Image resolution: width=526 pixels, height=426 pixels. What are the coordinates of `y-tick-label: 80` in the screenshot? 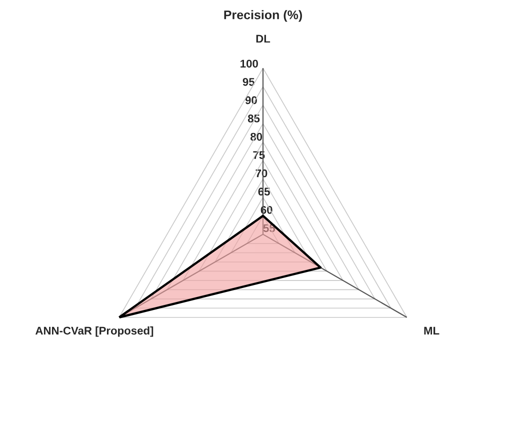 It's located at (256, 136).